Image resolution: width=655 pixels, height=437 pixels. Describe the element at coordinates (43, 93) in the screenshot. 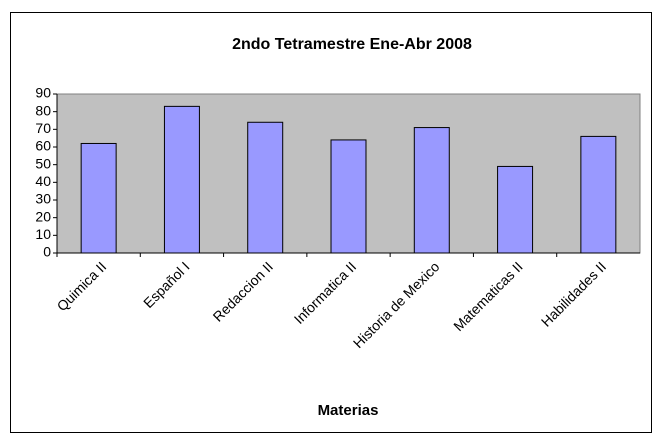

I see `y-tick-label: 90` at that location.